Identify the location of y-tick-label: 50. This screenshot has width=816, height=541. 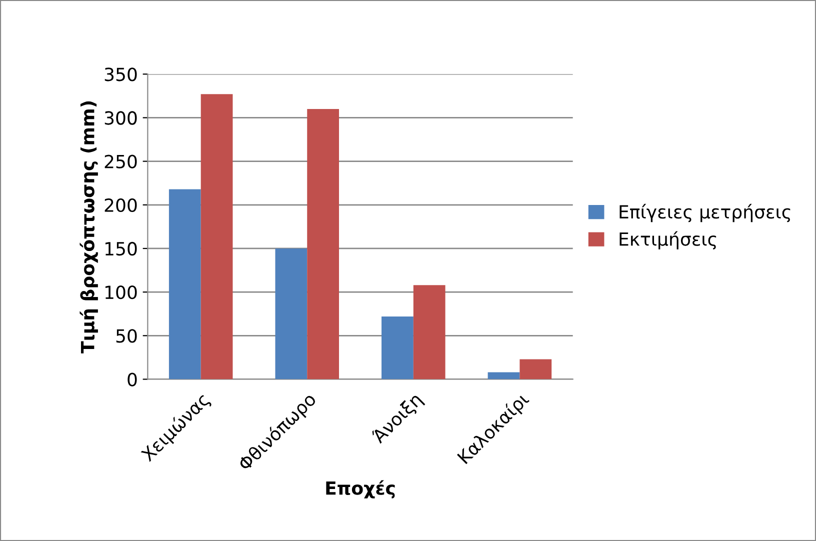
(126, 336).